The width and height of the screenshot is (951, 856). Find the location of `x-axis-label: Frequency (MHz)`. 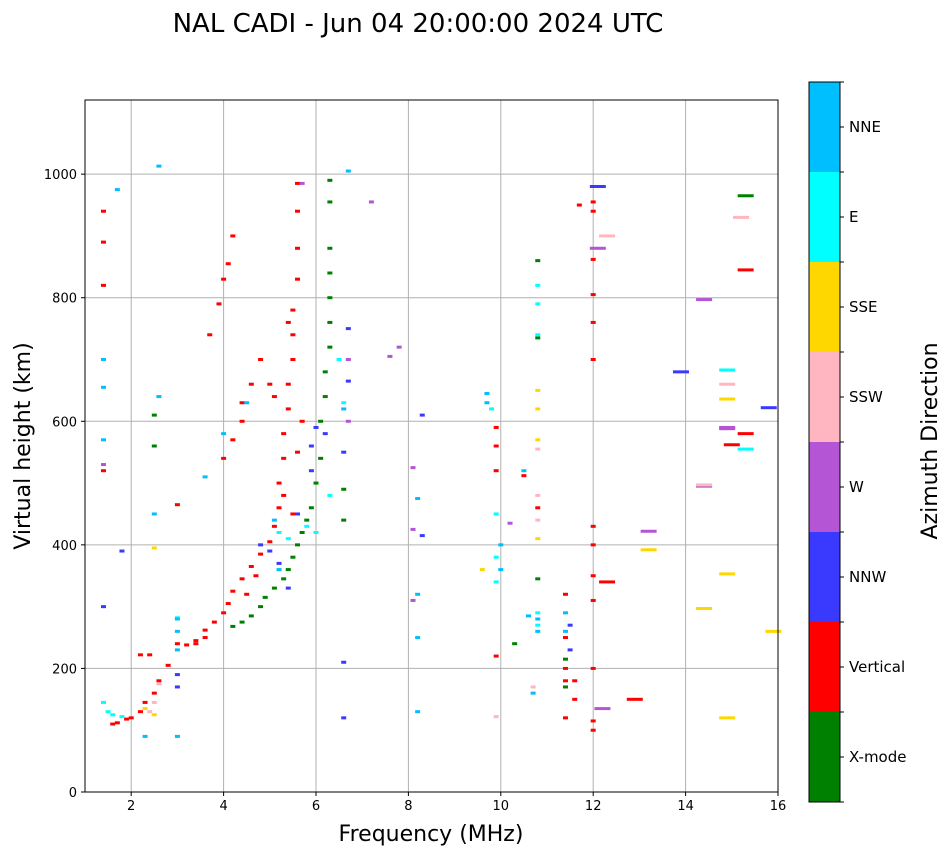

x-axis-label: Frequency (MHz) is located at coordinates (431, 834).